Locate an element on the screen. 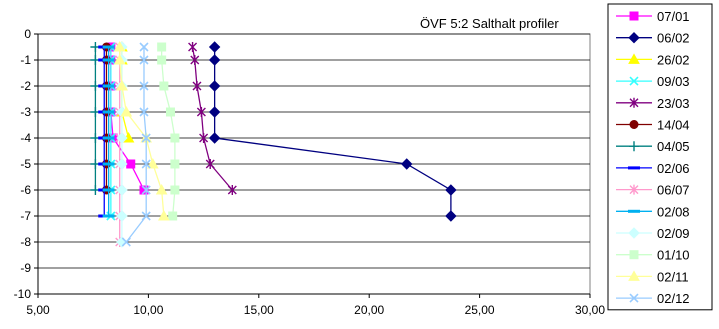 Image resolution: width=719 pixels, height=329 pixels. y-tick-label: -5 is located at coordinates (25, 164).